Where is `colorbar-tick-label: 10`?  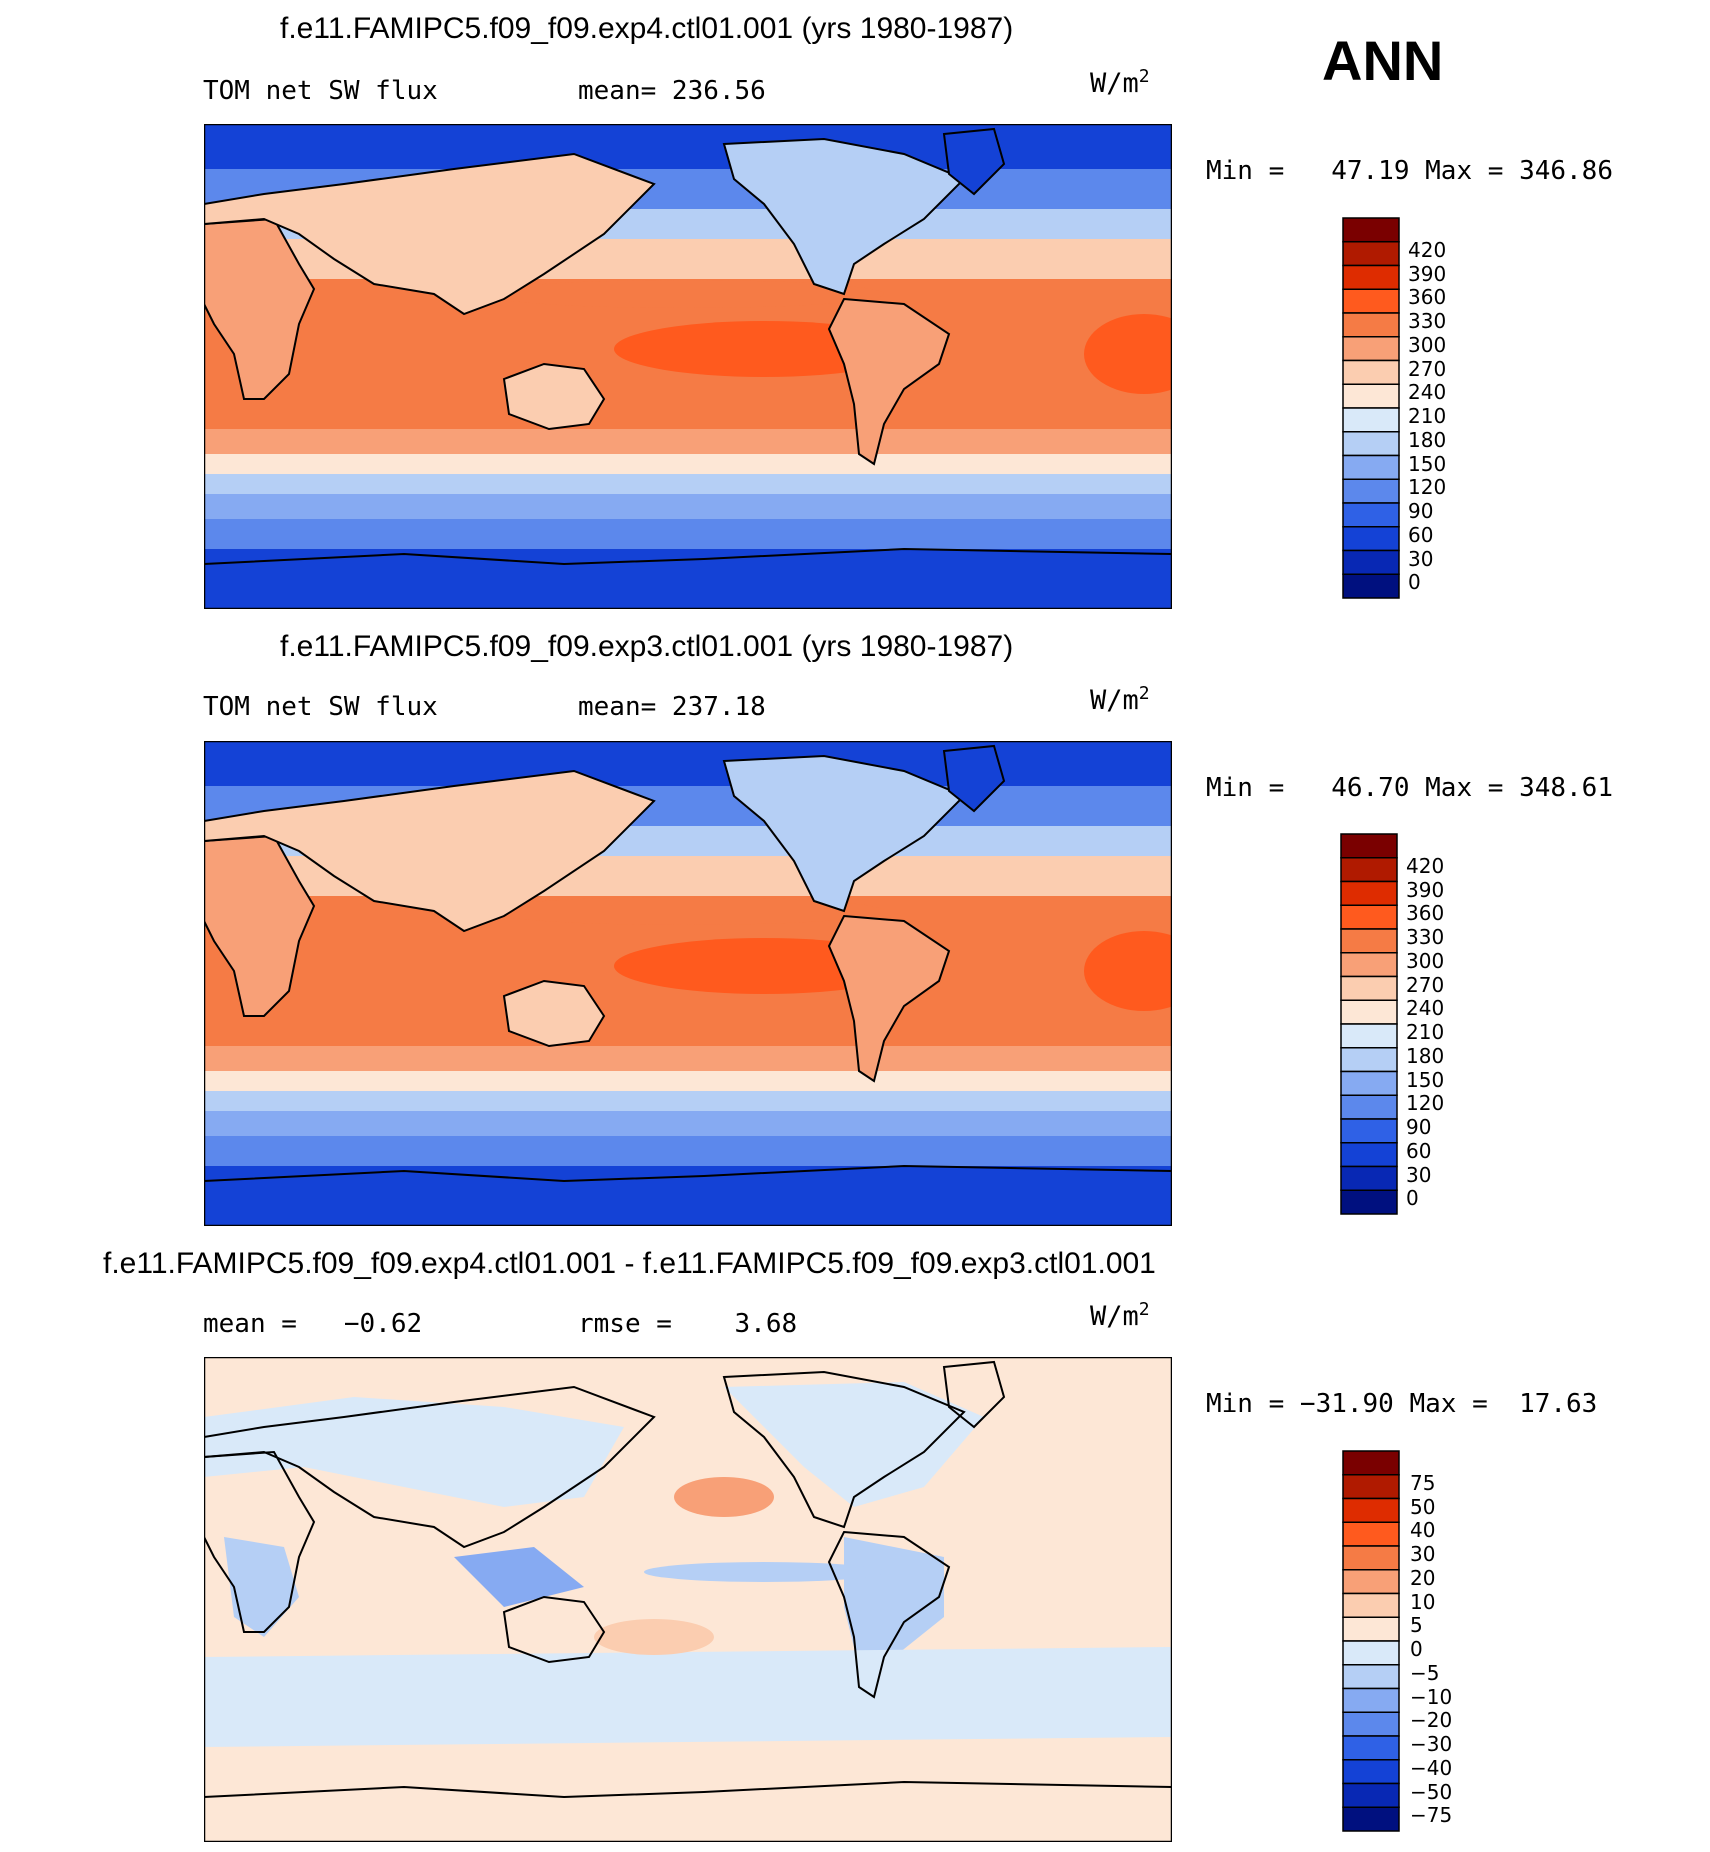 colorbar-tick-label: 10 is located at coordinates (1423, 1601).